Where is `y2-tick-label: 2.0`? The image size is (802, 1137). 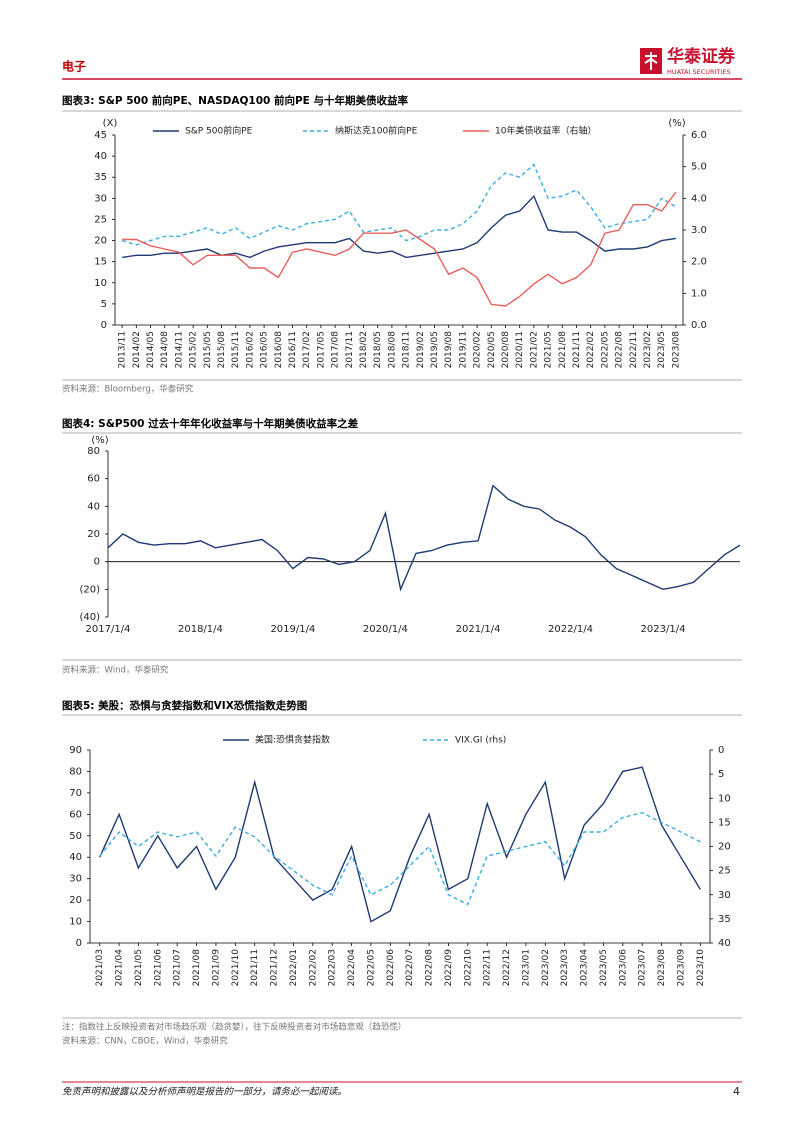
y2-tick-label: 2.0 is located at coordinates (699, 262).